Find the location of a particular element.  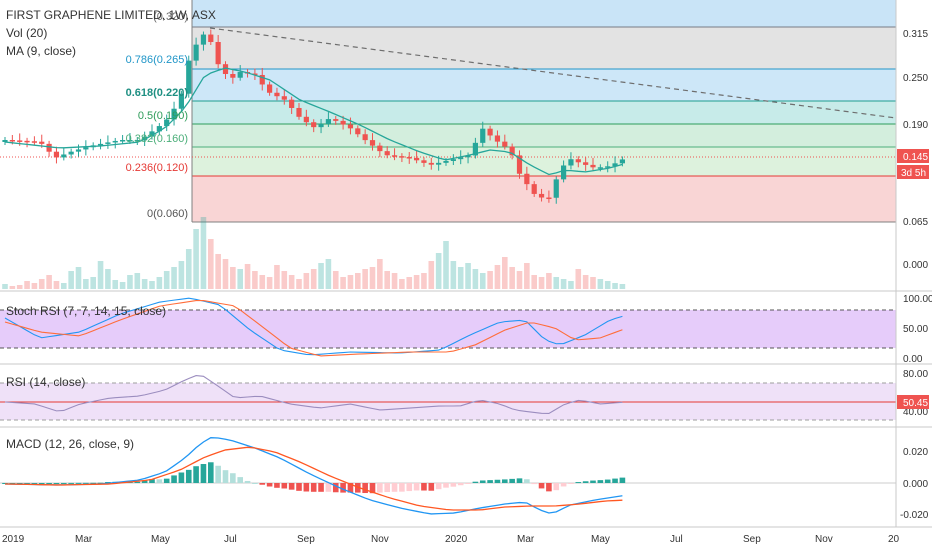

countdown-value: 3d 5h is located at coordinates (913, 173).